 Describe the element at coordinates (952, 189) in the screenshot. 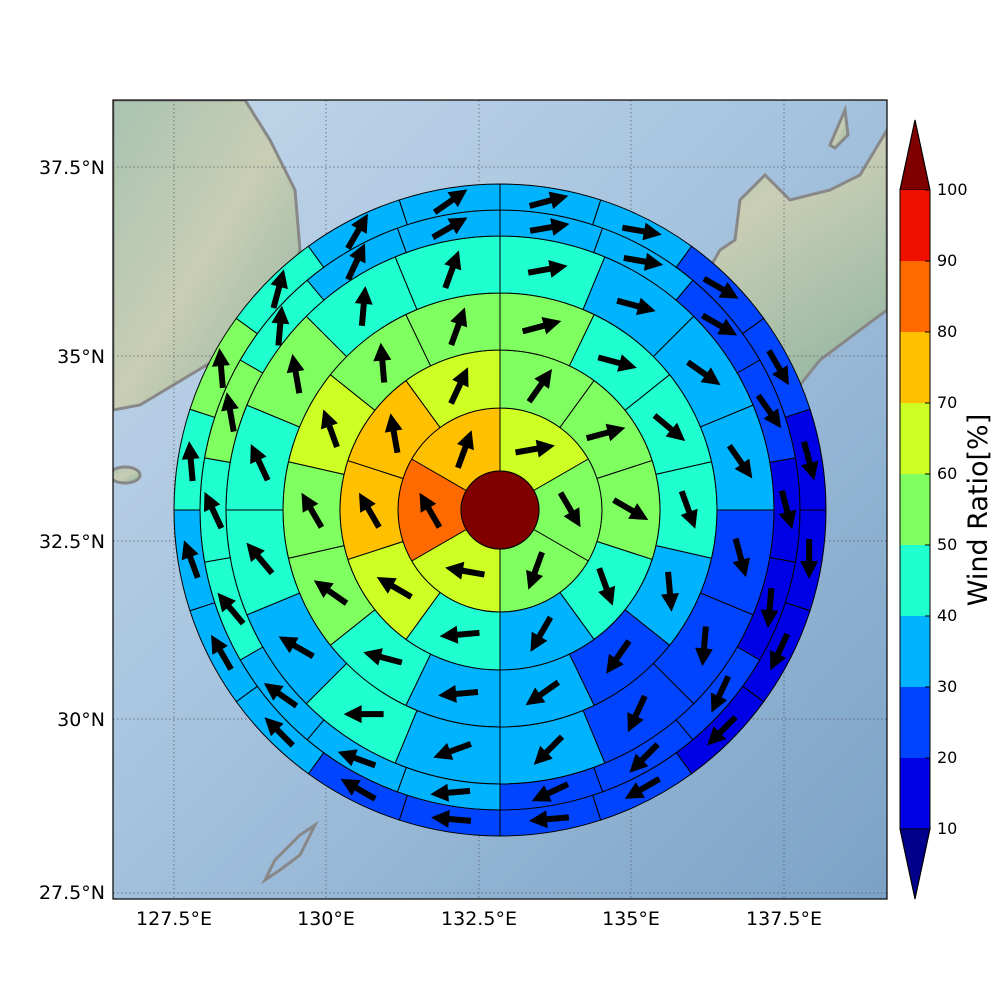

I see `colorbar-tick-label: 100` at that location.